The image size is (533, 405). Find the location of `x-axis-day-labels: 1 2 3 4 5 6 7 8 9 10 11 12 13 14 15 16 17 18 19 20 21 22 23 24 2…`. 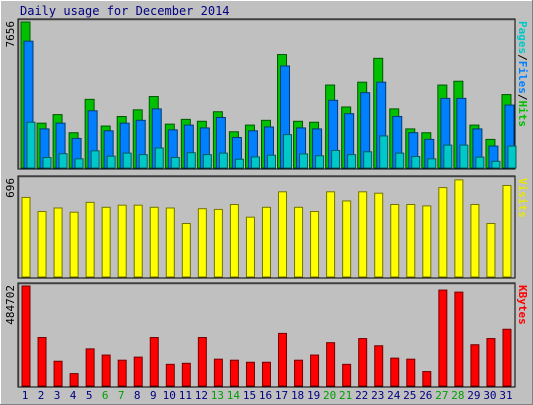

x-axis-day-labels: 1 2 3 4 5 6 7 8 9 10 11 12 13 14 15 16 17 18 19 20 21 22 23 24 2… is located at coordinates (267, 395).